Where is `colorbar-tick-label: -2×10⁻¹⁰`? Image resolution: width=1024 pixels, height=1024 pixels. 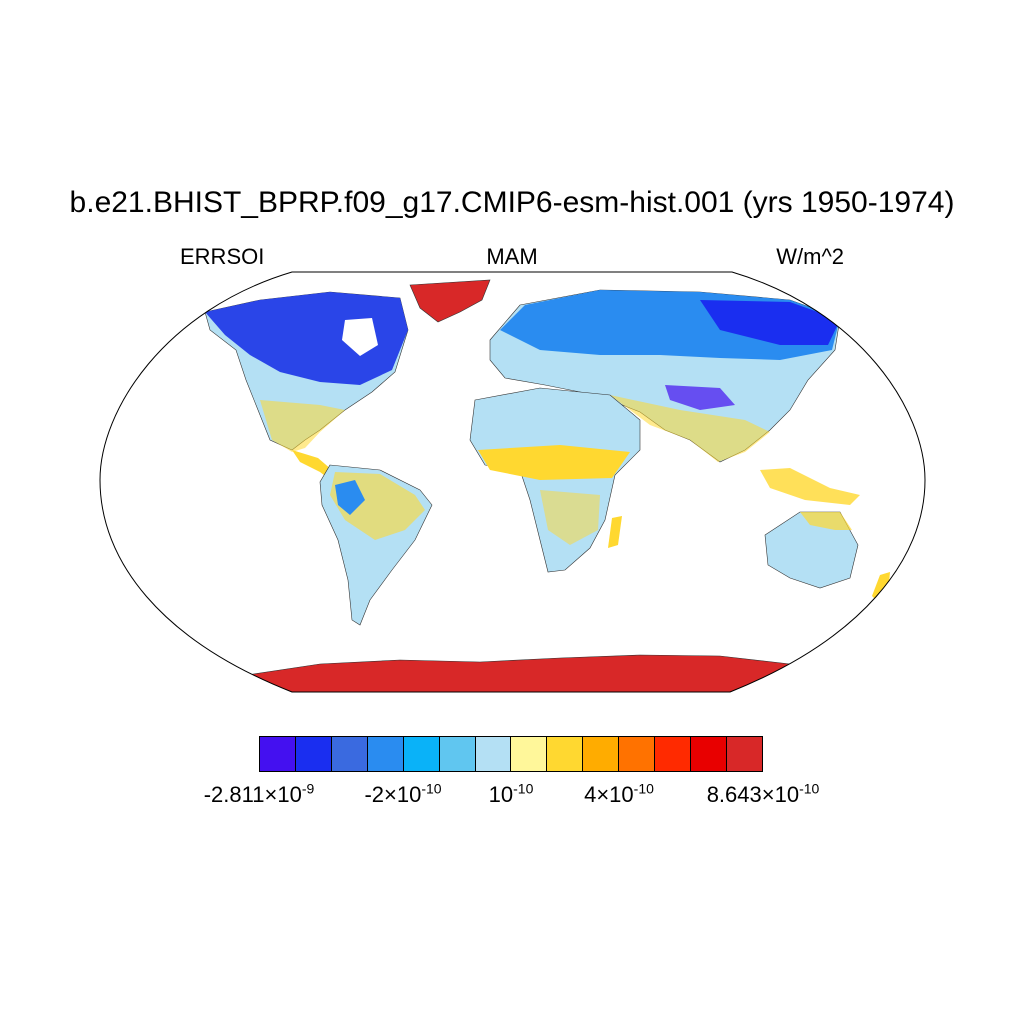
colorbar-tick-label: -2×10⁻¹⁰ is located at coordinates (403, 793).